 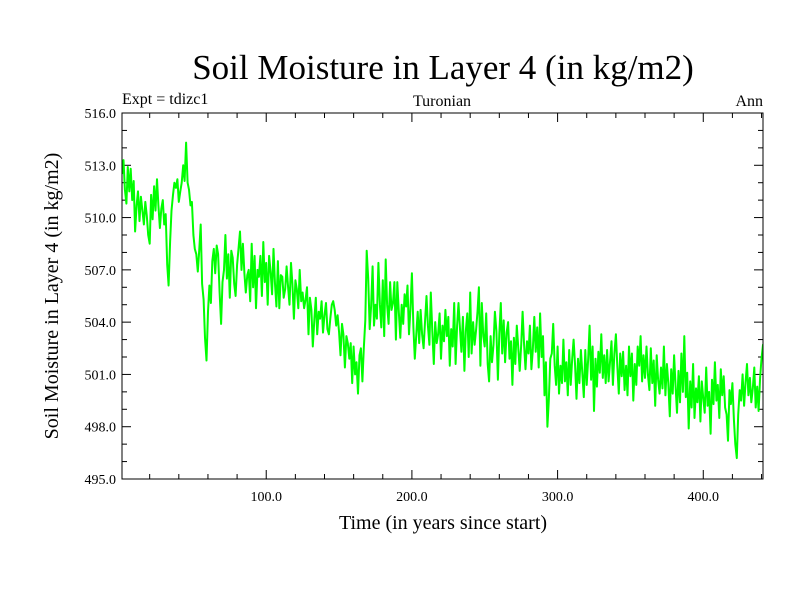 What do you see at coordinates (749, 101) in the screenshot?
I see `season-label: Ann` at bounding box center [749, 101].